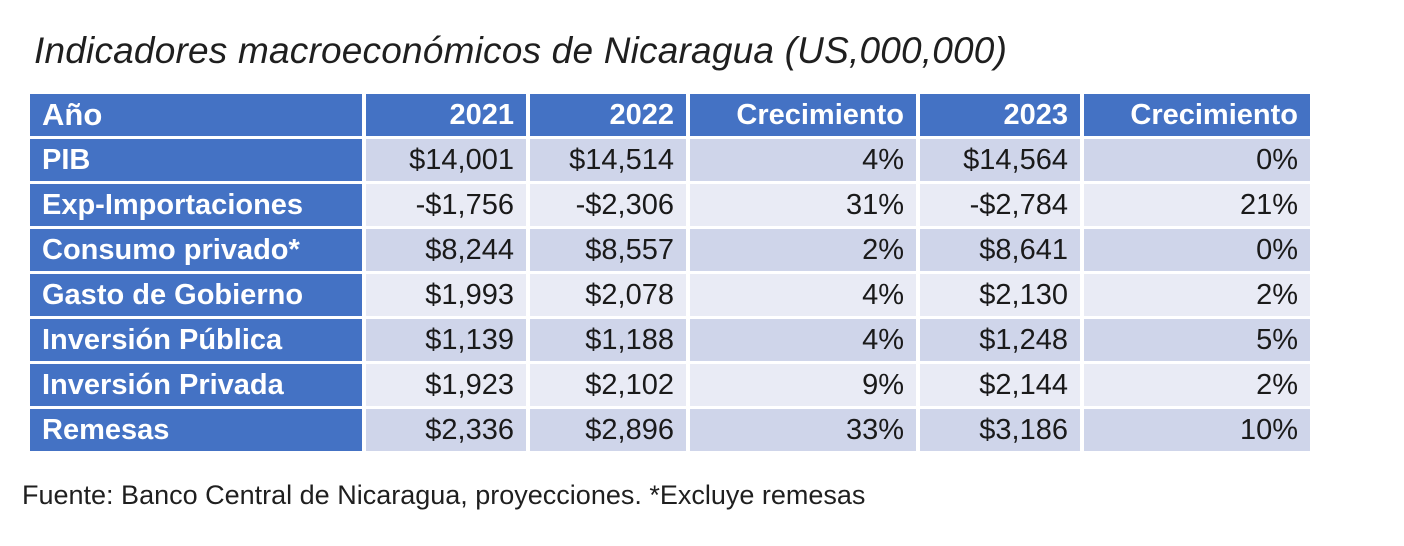 The height and width of the screenshot is (546, 1404). What do you see at coordinates (608, 295) in the screenshot?
I see `cell-2022: $2,078` at bounding box center [608, 295].